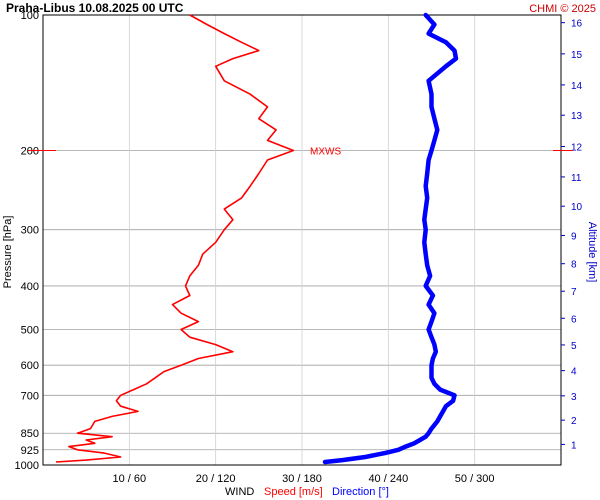 This screenshot has height=500, width=600. Describe the element at coordinates (293, 492) in the screenshot. I see `x-axis-label-speed: Speed [m/s]` at that location.